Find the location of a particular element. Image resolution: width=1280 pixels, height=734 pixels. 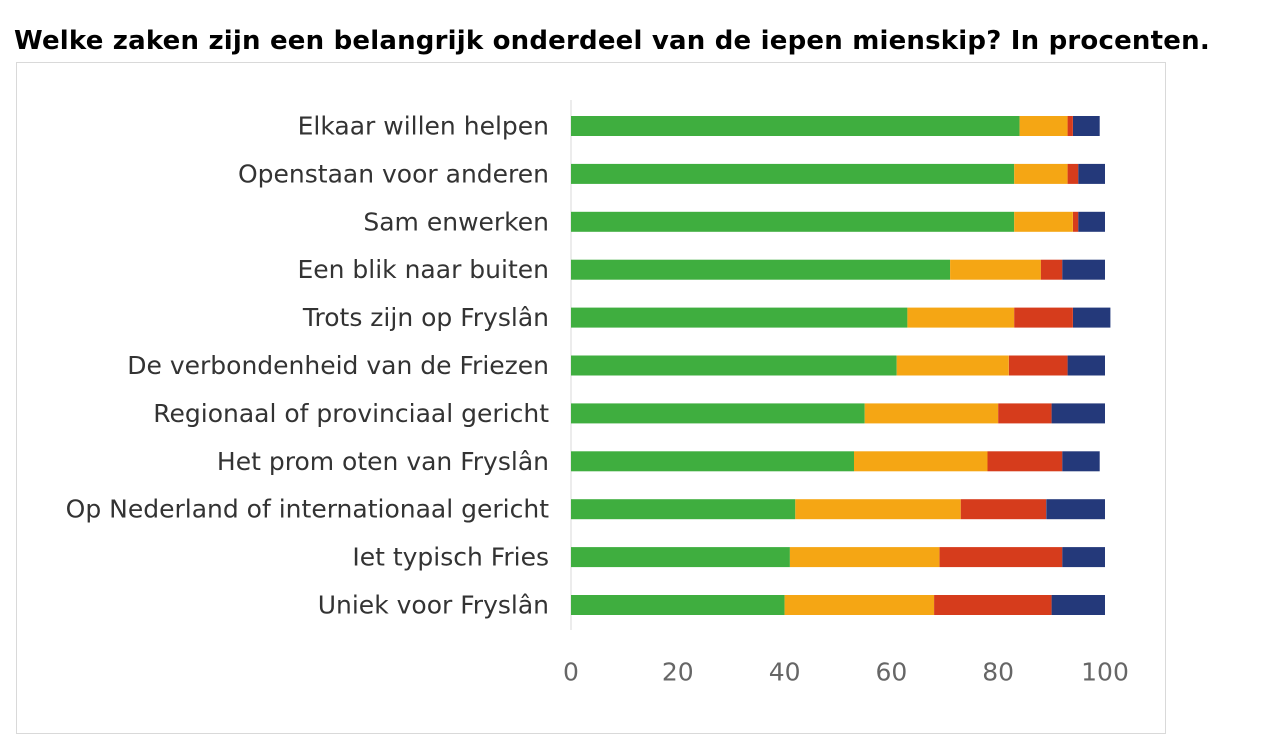

category-label: Trots zijn op Fryslân is located at coordinates (425, 317).